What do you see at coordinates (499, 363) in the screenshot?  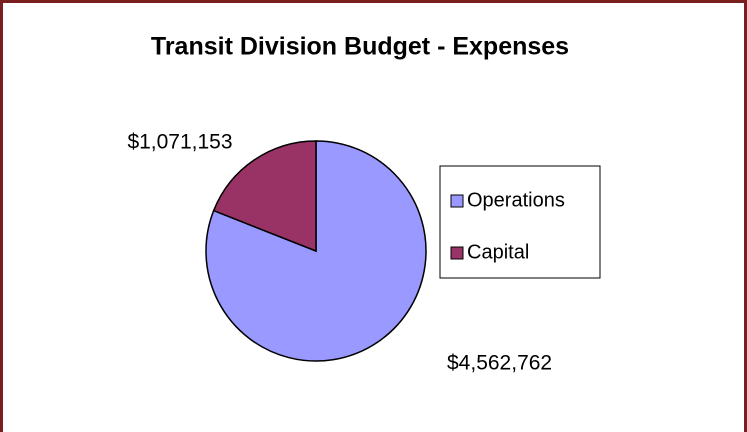 I see `data-label: $4,562,762` at bounding box center [499, 363].